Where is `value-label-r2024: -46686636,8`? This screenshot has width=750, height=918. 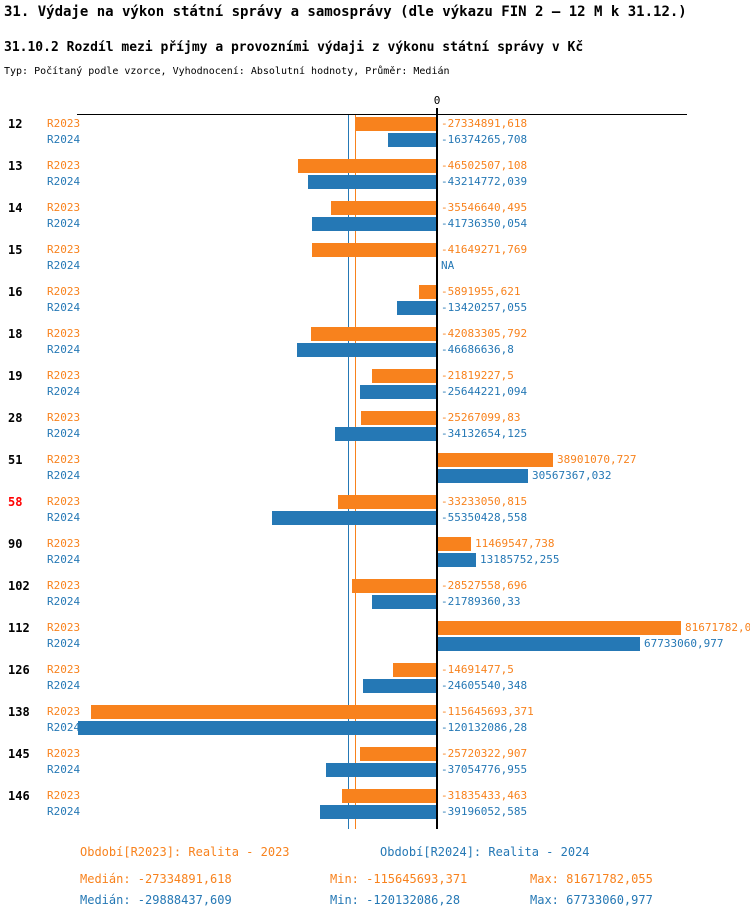 value-label-r2024: -46686636,8 is located at coordinates (477, 349).